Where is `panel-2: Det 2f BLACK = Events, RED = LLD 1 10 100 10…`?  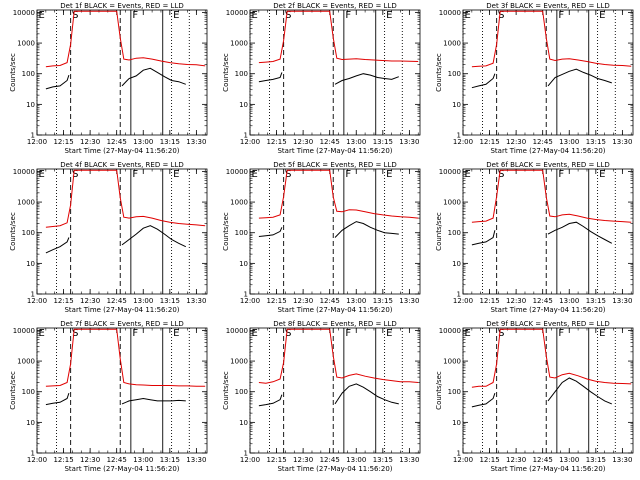 panel-2: Det 2f BLACK = Events, RED = LLD 1 10 100 10… is located at coordinates (321, 78).